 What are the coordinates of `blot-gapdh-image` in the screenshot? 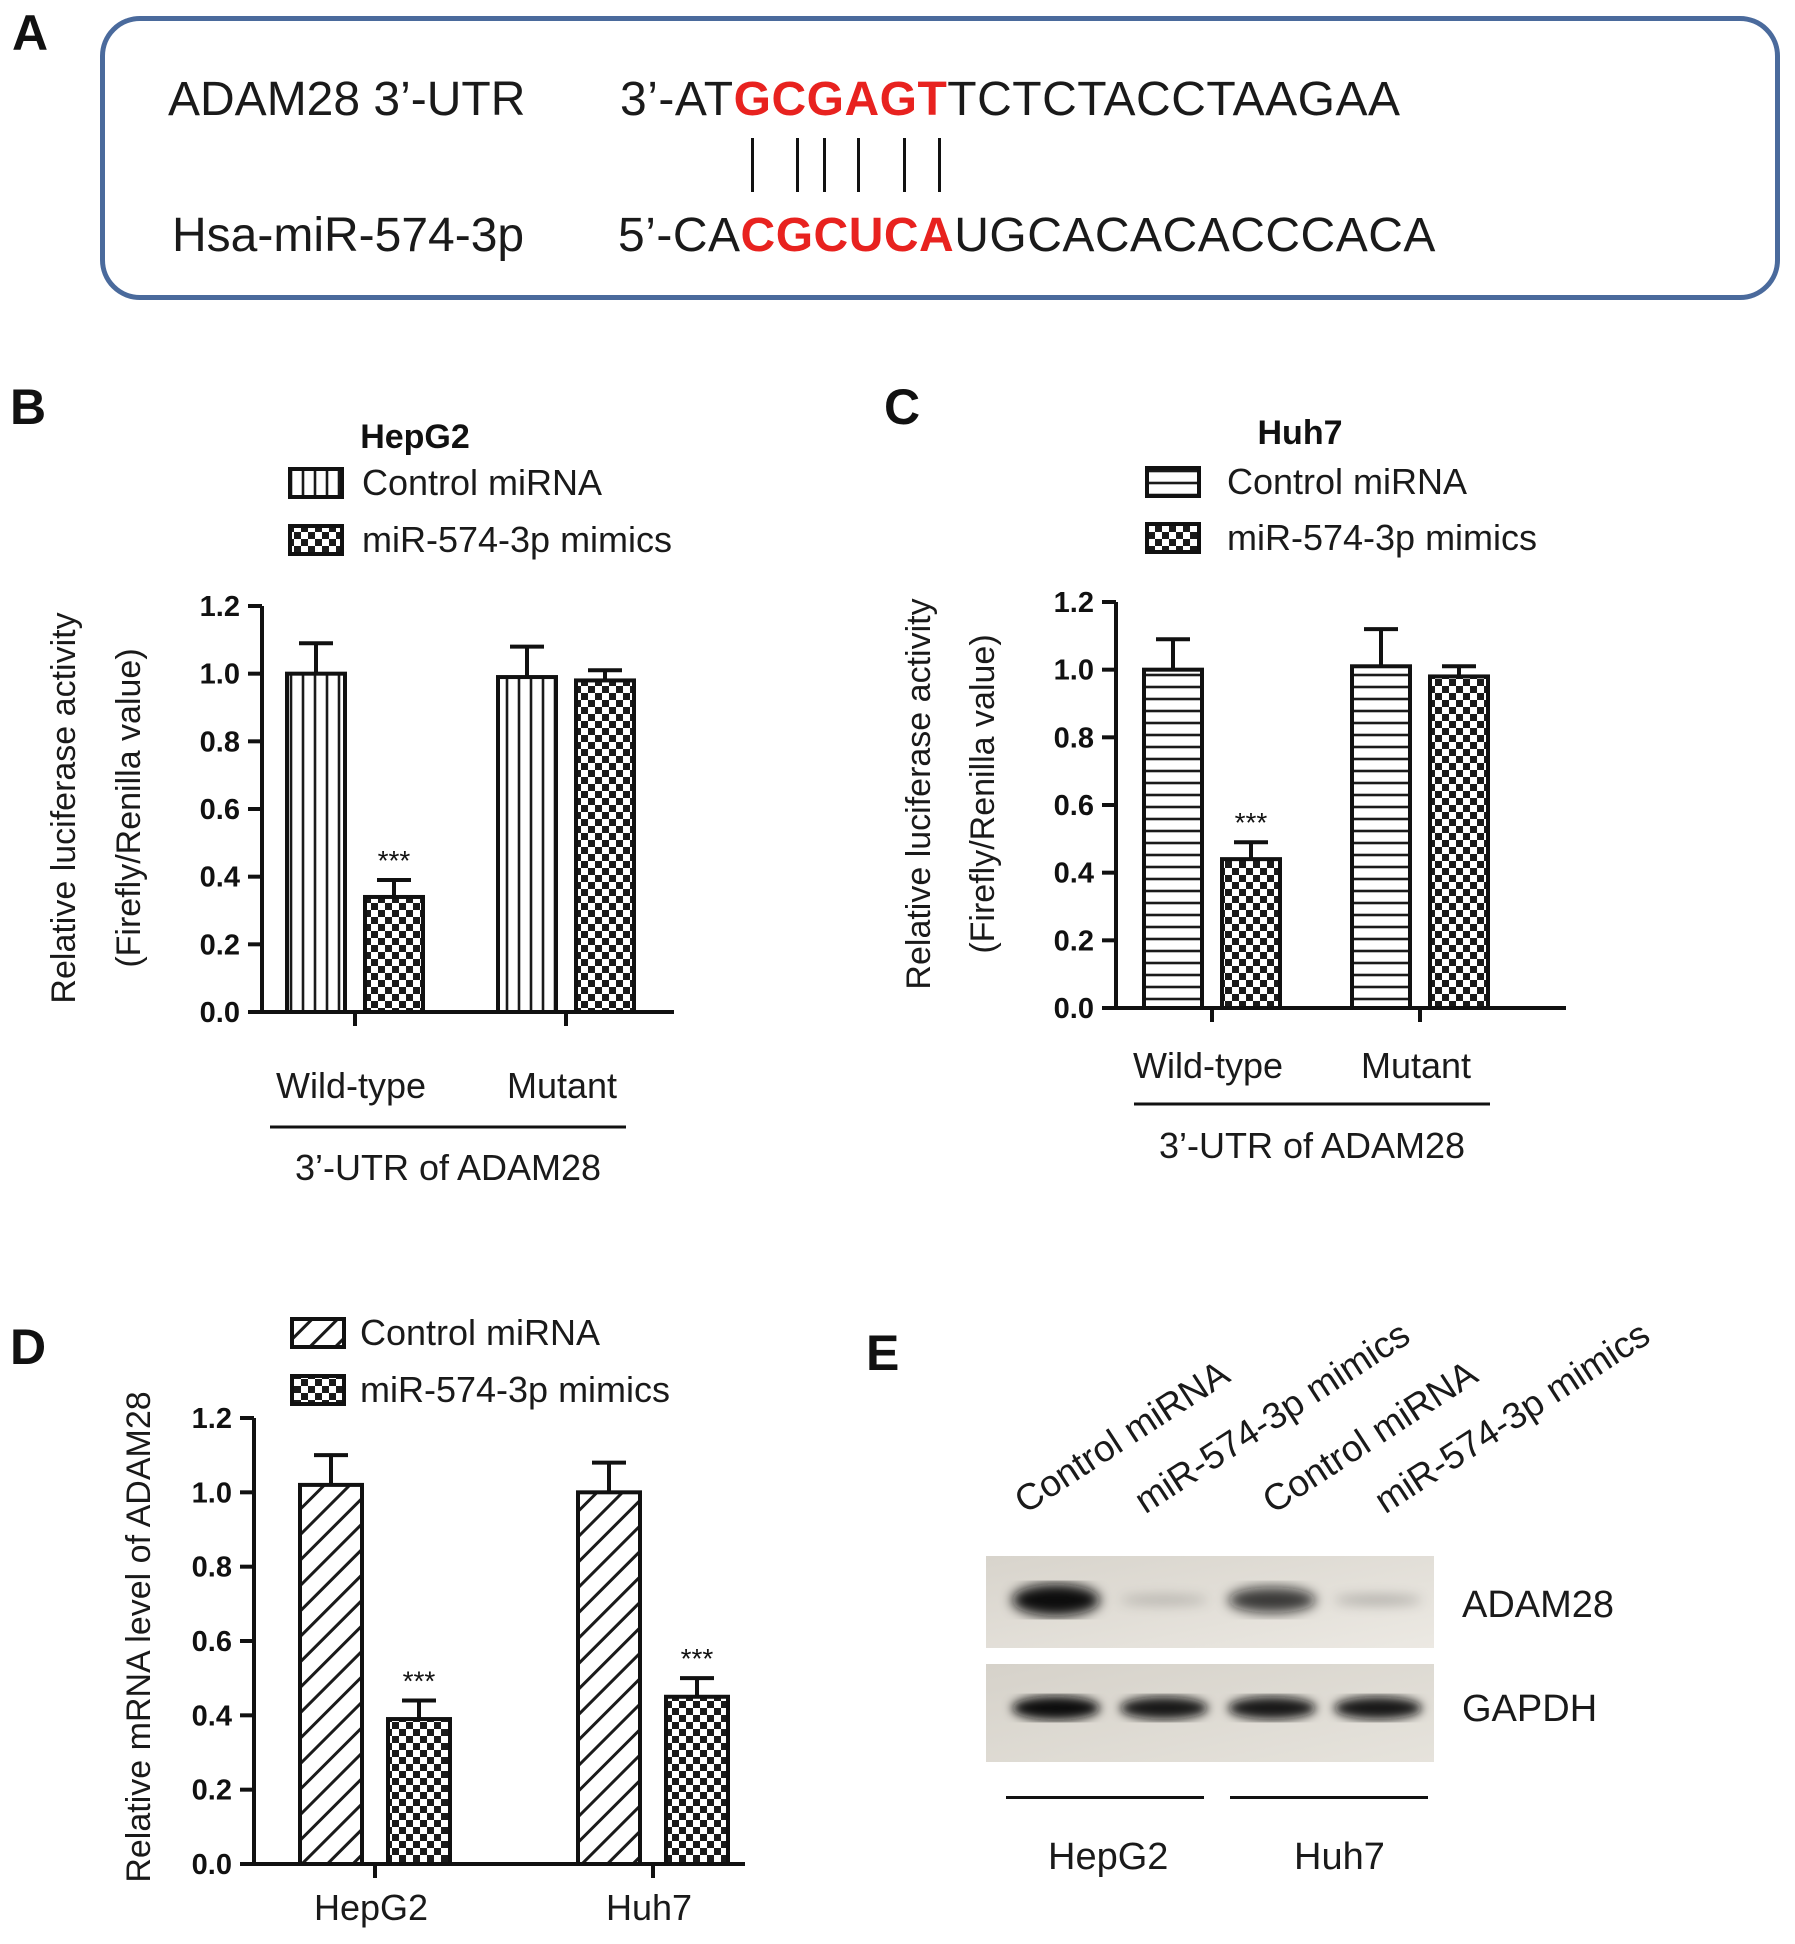 It's located at (1210, 1713).